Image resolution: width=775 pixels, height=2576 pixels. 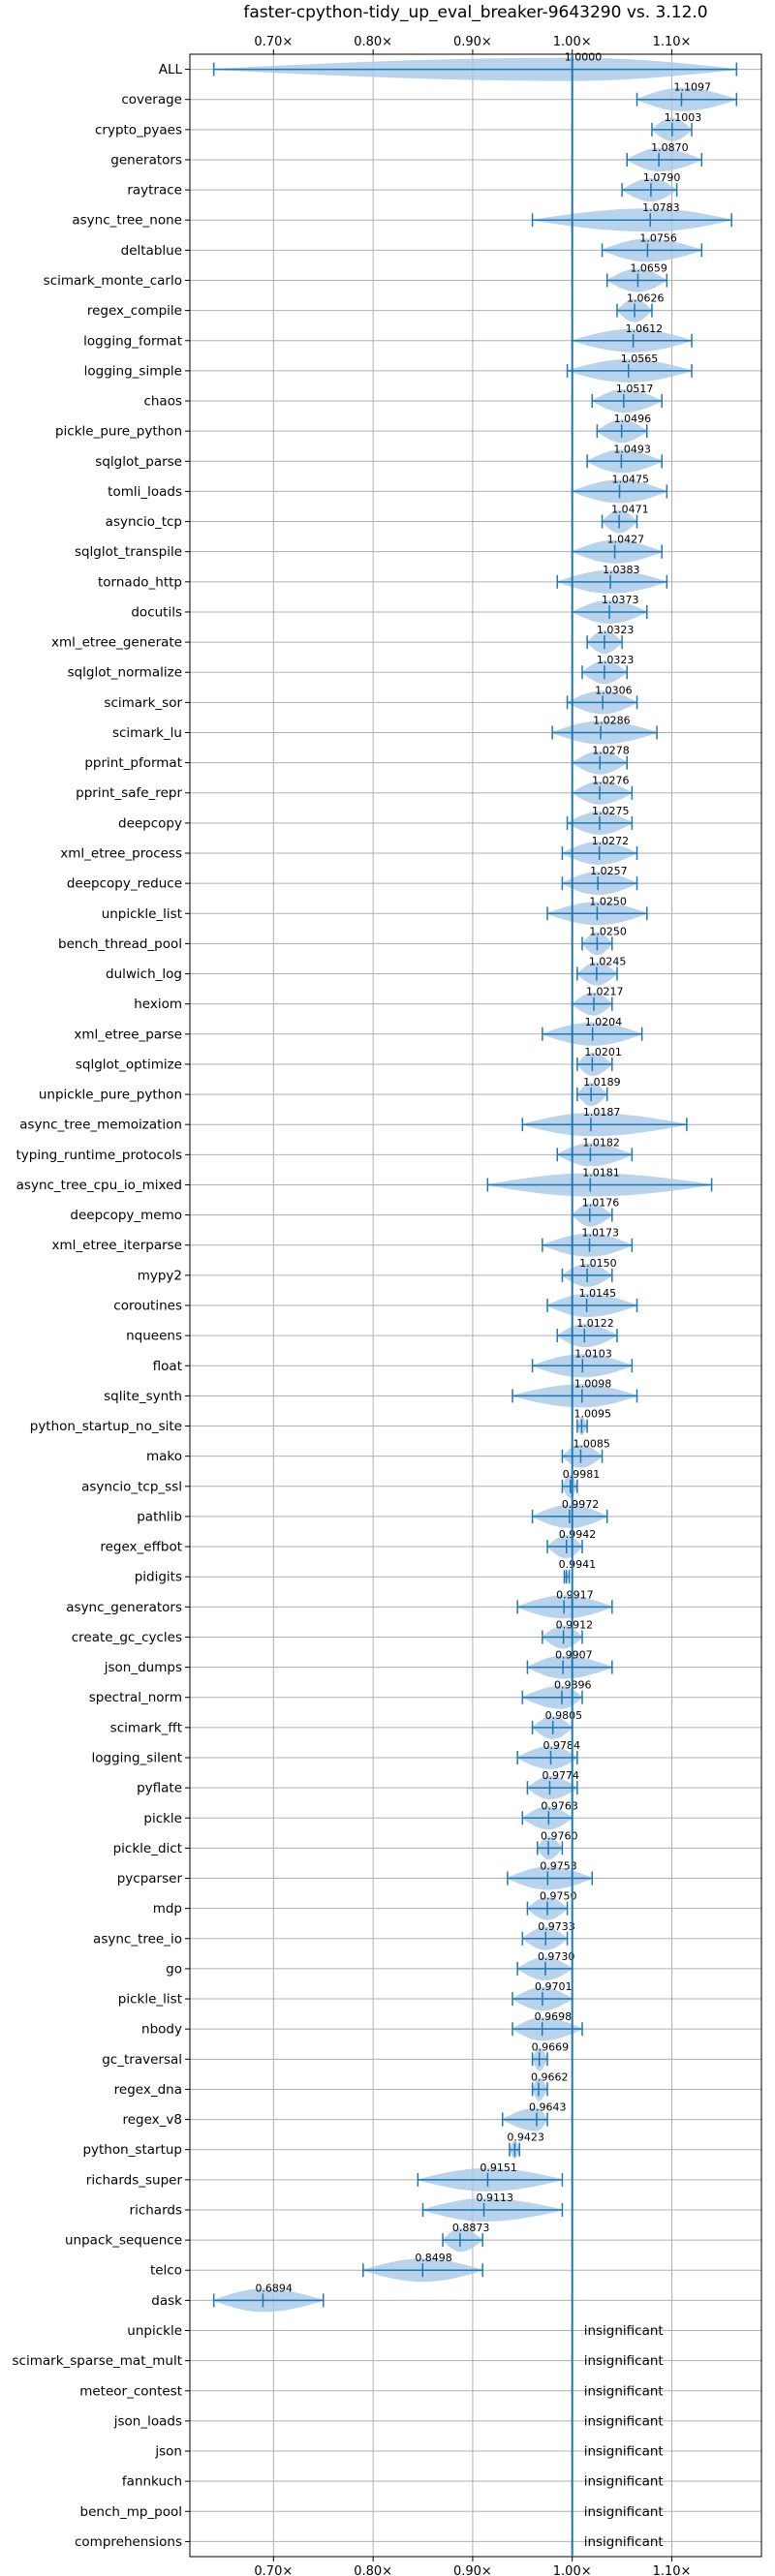 What do you see at coordinates (146, 1727) in the screenshot?
I see `category-label: scimark_fft` at bounding box center [146, 1727].